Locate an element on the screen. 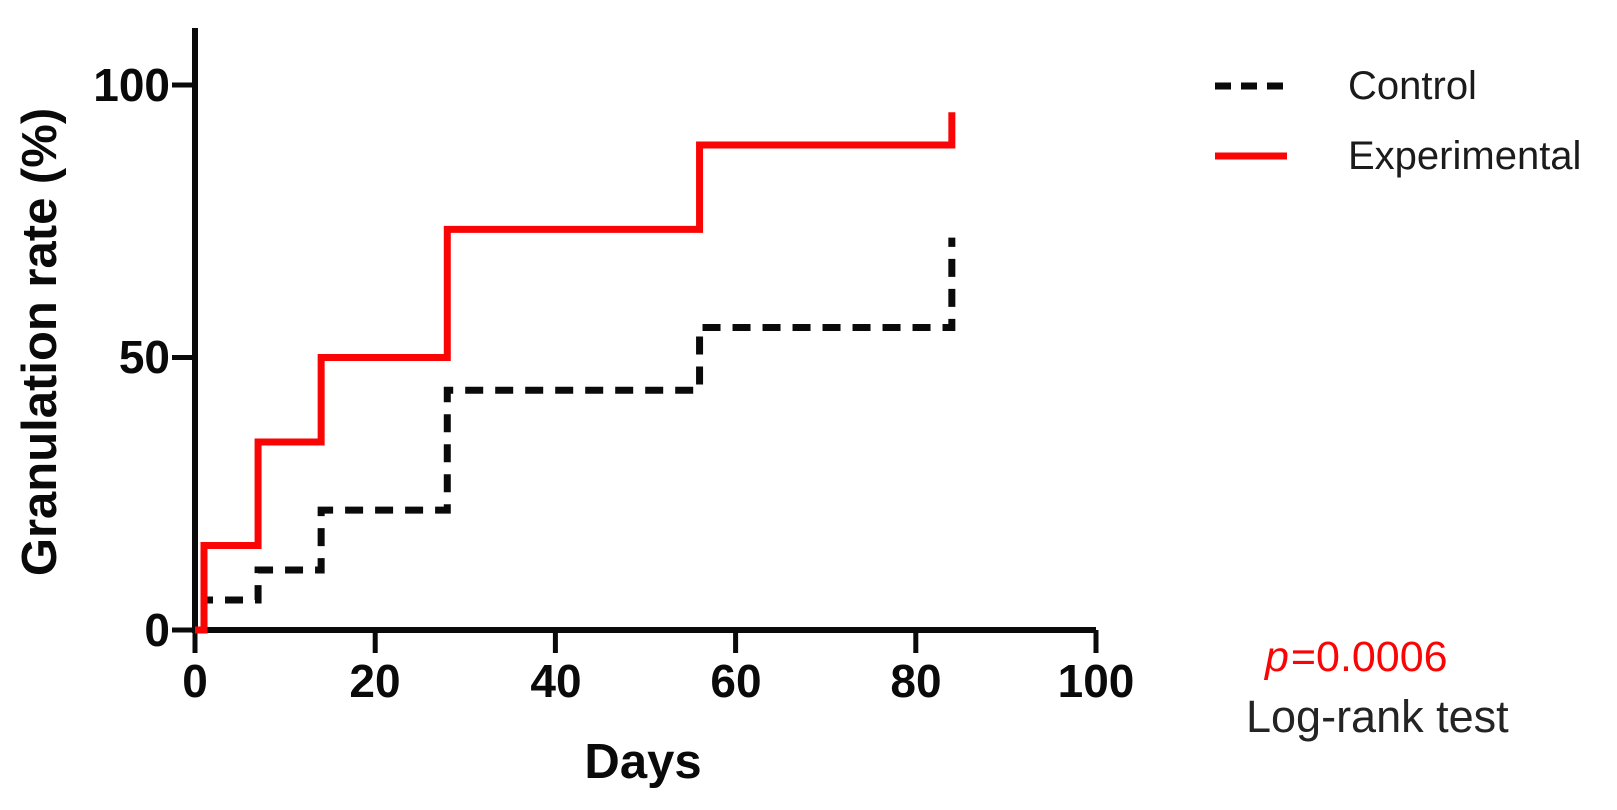  x-tick-label-20: 20 is located at coordinates (375, 681).